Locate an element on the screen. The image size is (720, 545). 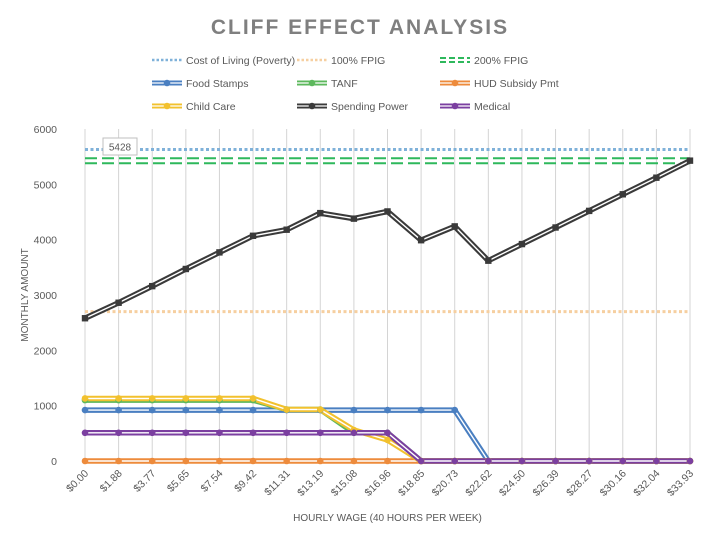
y-tick-label-4000: 4000 is located at coordinates (46, 241).